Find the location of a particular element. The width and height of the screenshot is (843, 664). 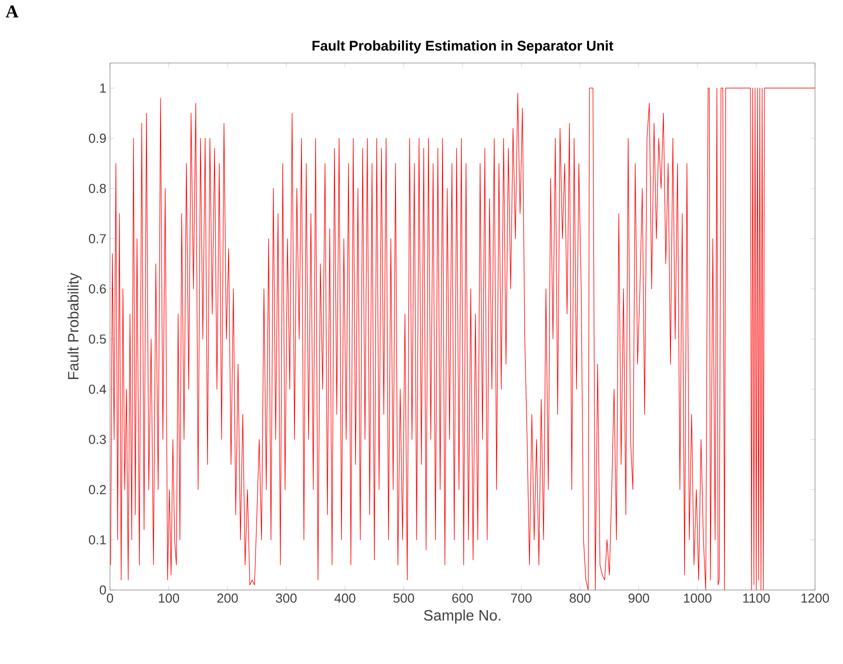

x-tick-label: 0 is located at coordinates (110, 598).